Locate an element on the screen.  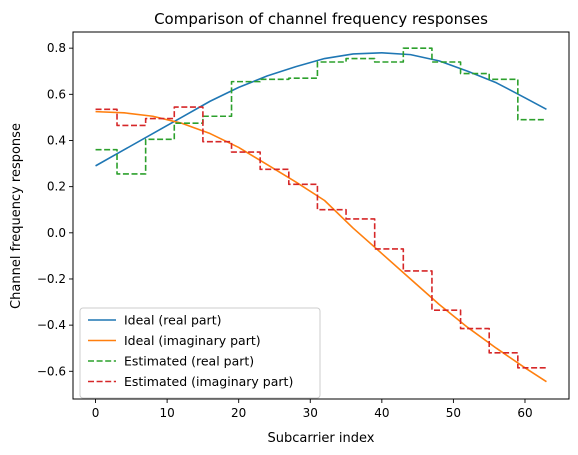
x-tick-label: 60 is located at coordinates (524, 413).